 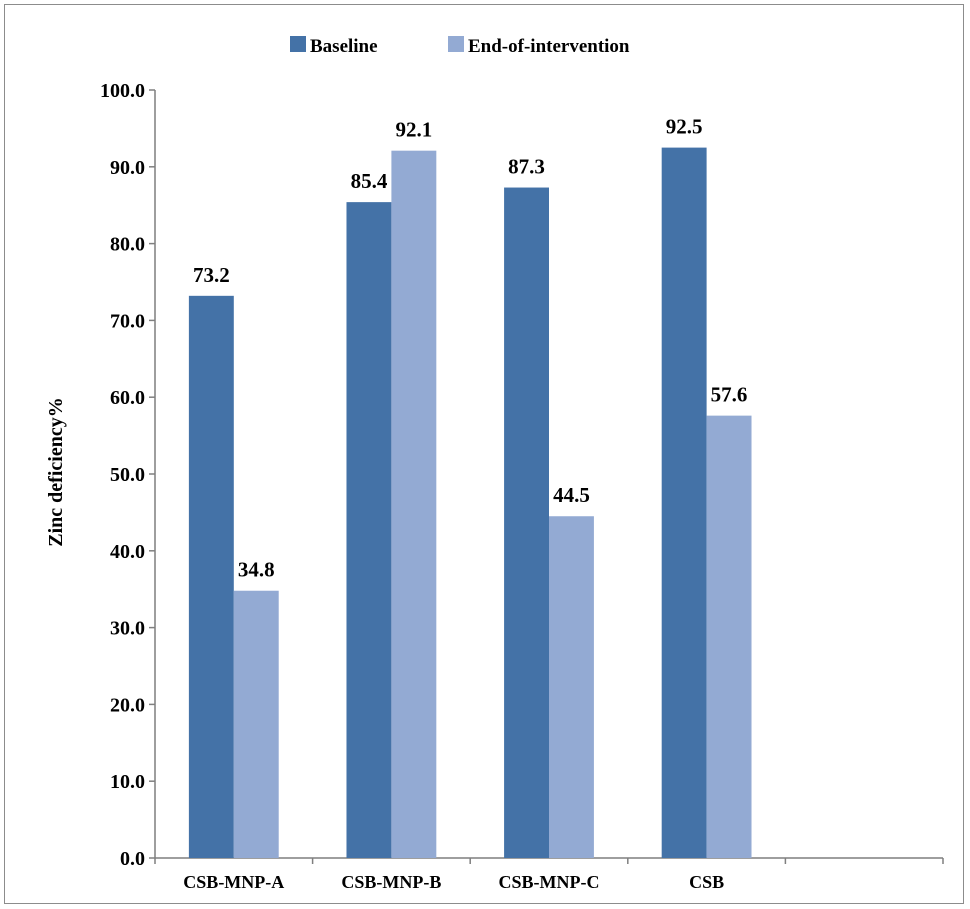 I want to click on legend: Baseline End-of-intervention, so click(x=460, y=46).